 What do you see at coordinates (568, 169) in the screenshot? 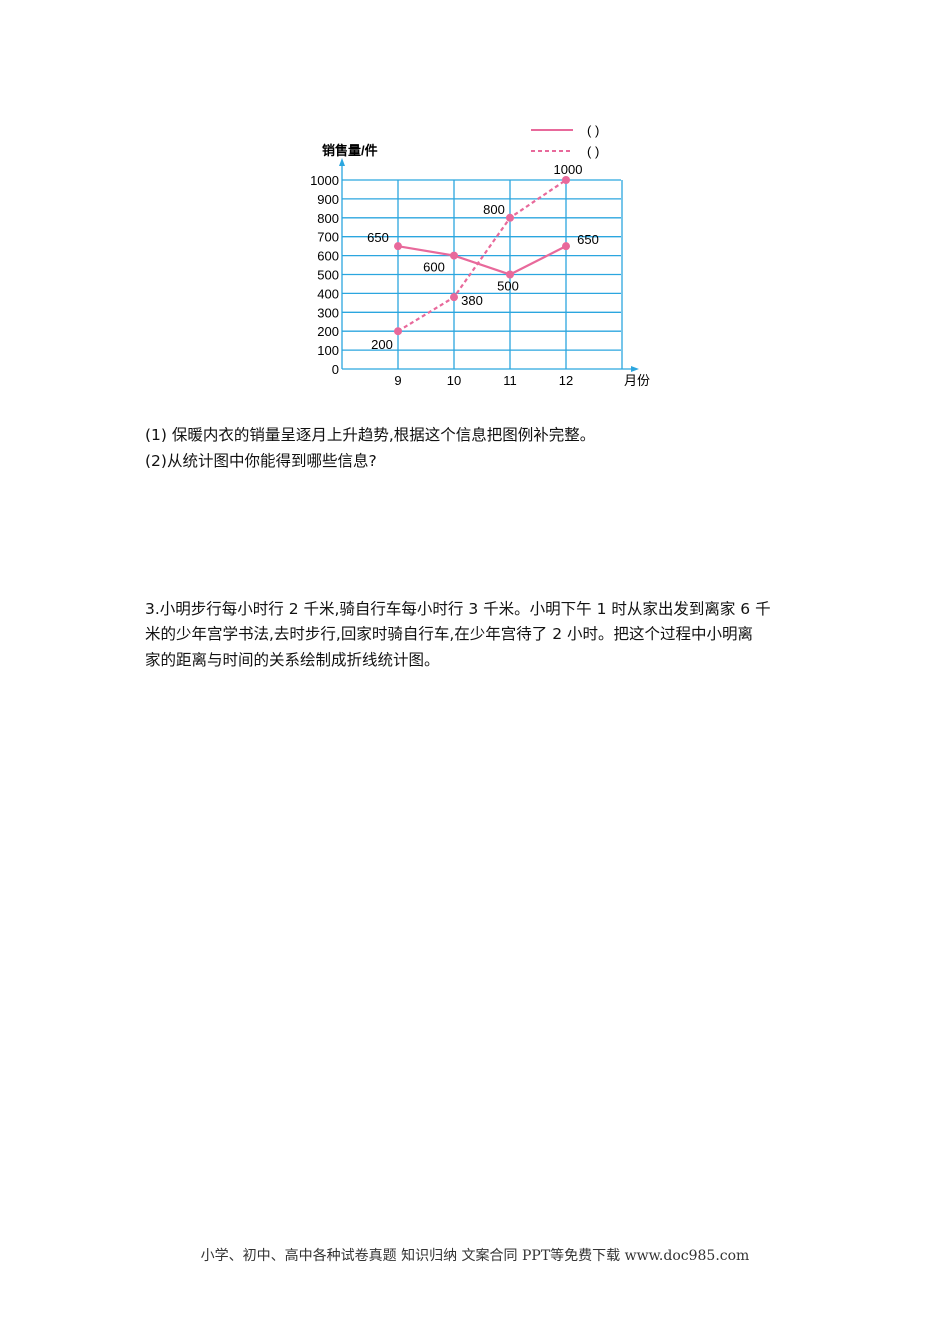
I see `data-label: 1000` at bounding box center [568, 169].